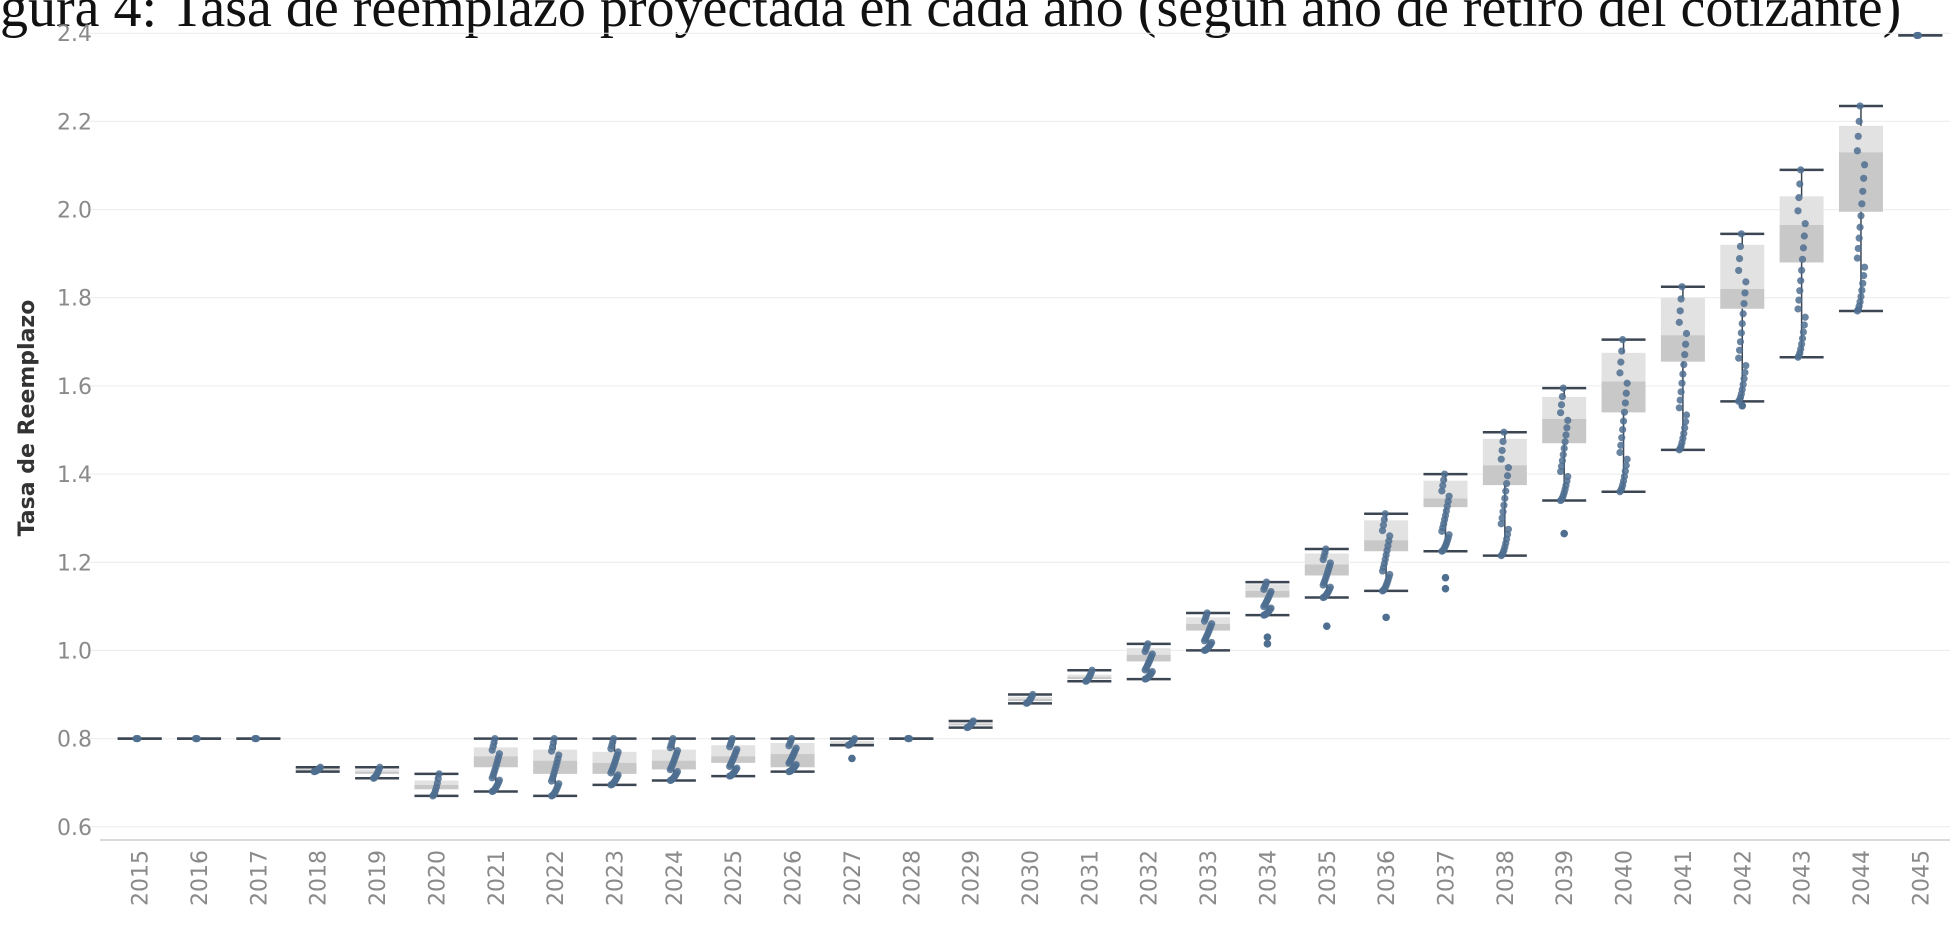 The height and width of the screenshot is (926, 1954). Describe the element at coordinates (1564, 461) in the screenshot. I see `box-2039` at that location.